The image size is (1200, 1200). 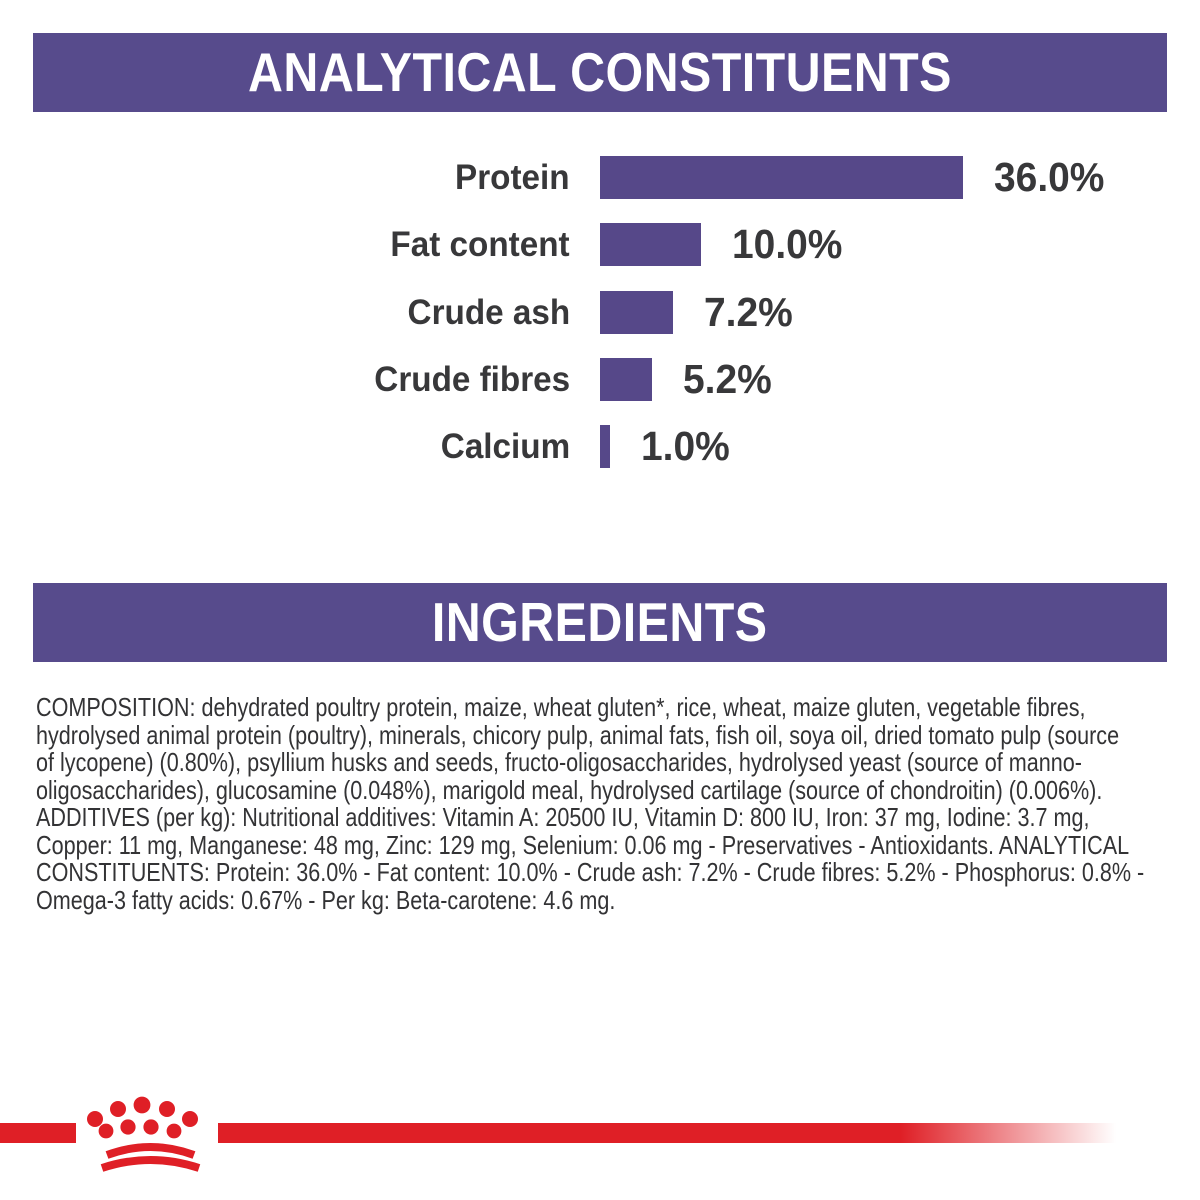 I want to click on chart-value-text: 7.2%, so click(x=748, y=312).